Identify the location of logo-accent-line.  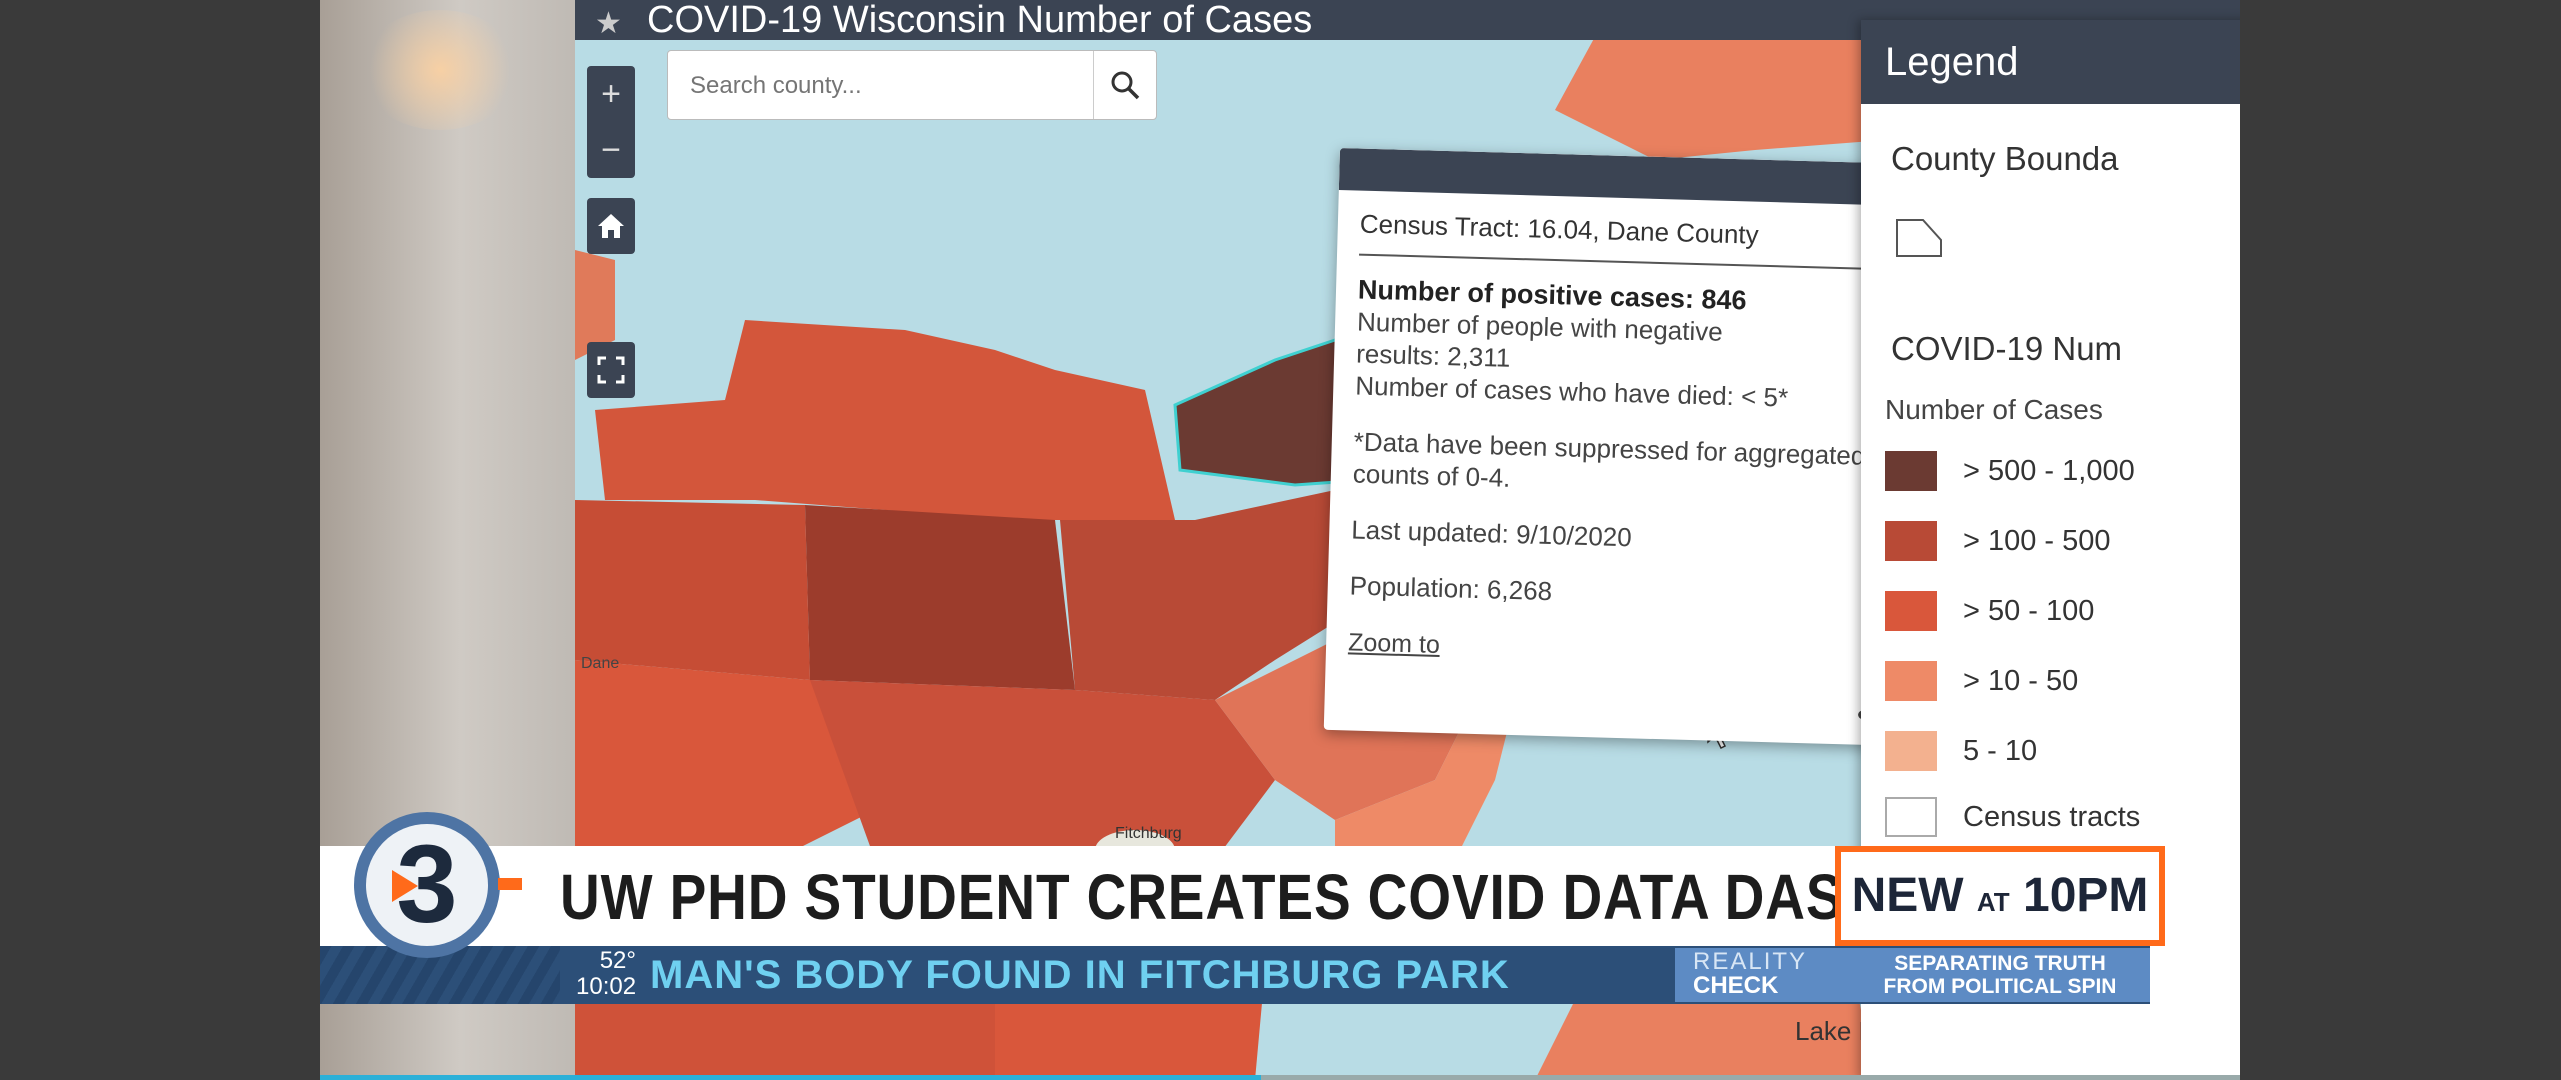
(510, 884).